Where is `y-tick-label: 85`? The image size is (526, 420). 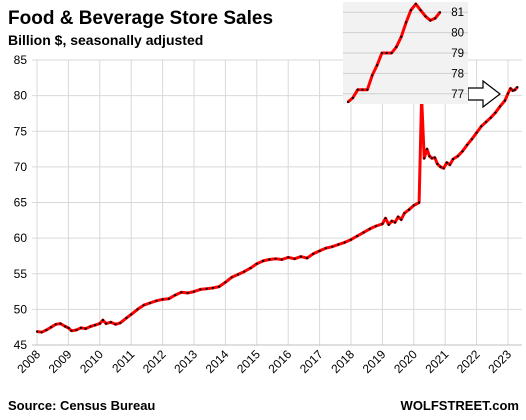 y-tick-label: 85 is located at coordinates (21, 60).